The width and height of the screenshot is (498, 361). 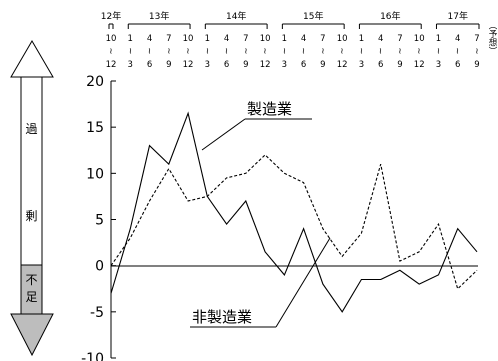 I want to click on y-tick-group: 20 15 10 5 0 -5 -10, so click(x=98, y=217).